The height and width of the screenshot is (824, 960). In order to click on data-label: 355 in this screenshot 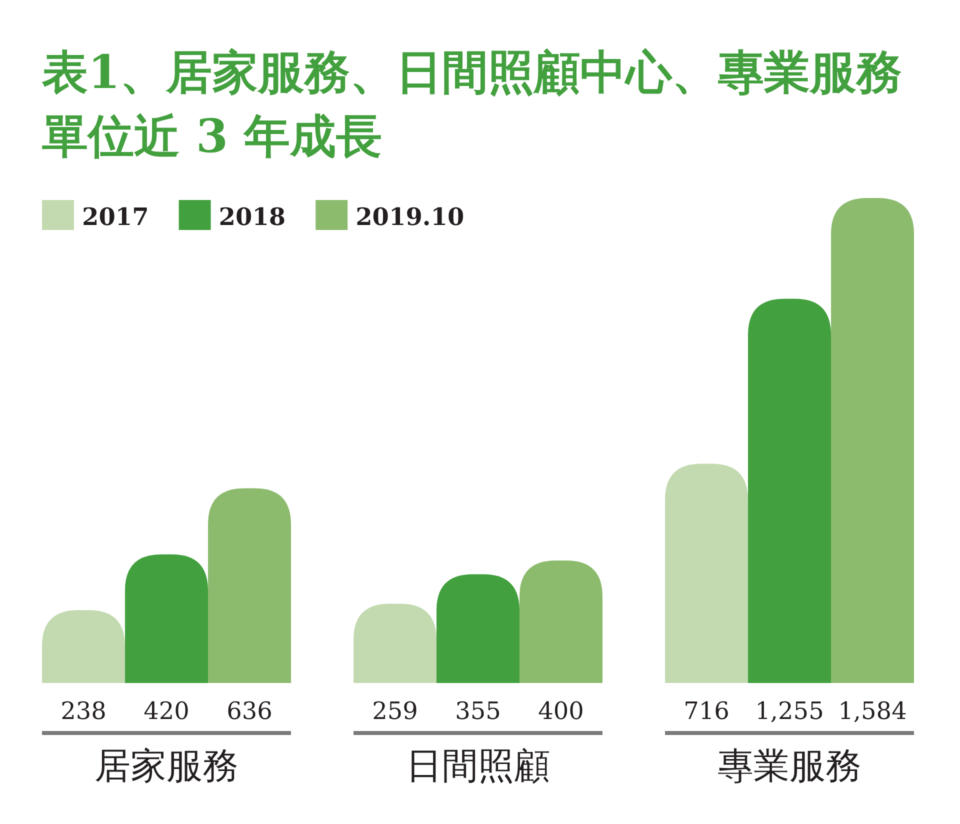, I will do `click(478, 711)`.